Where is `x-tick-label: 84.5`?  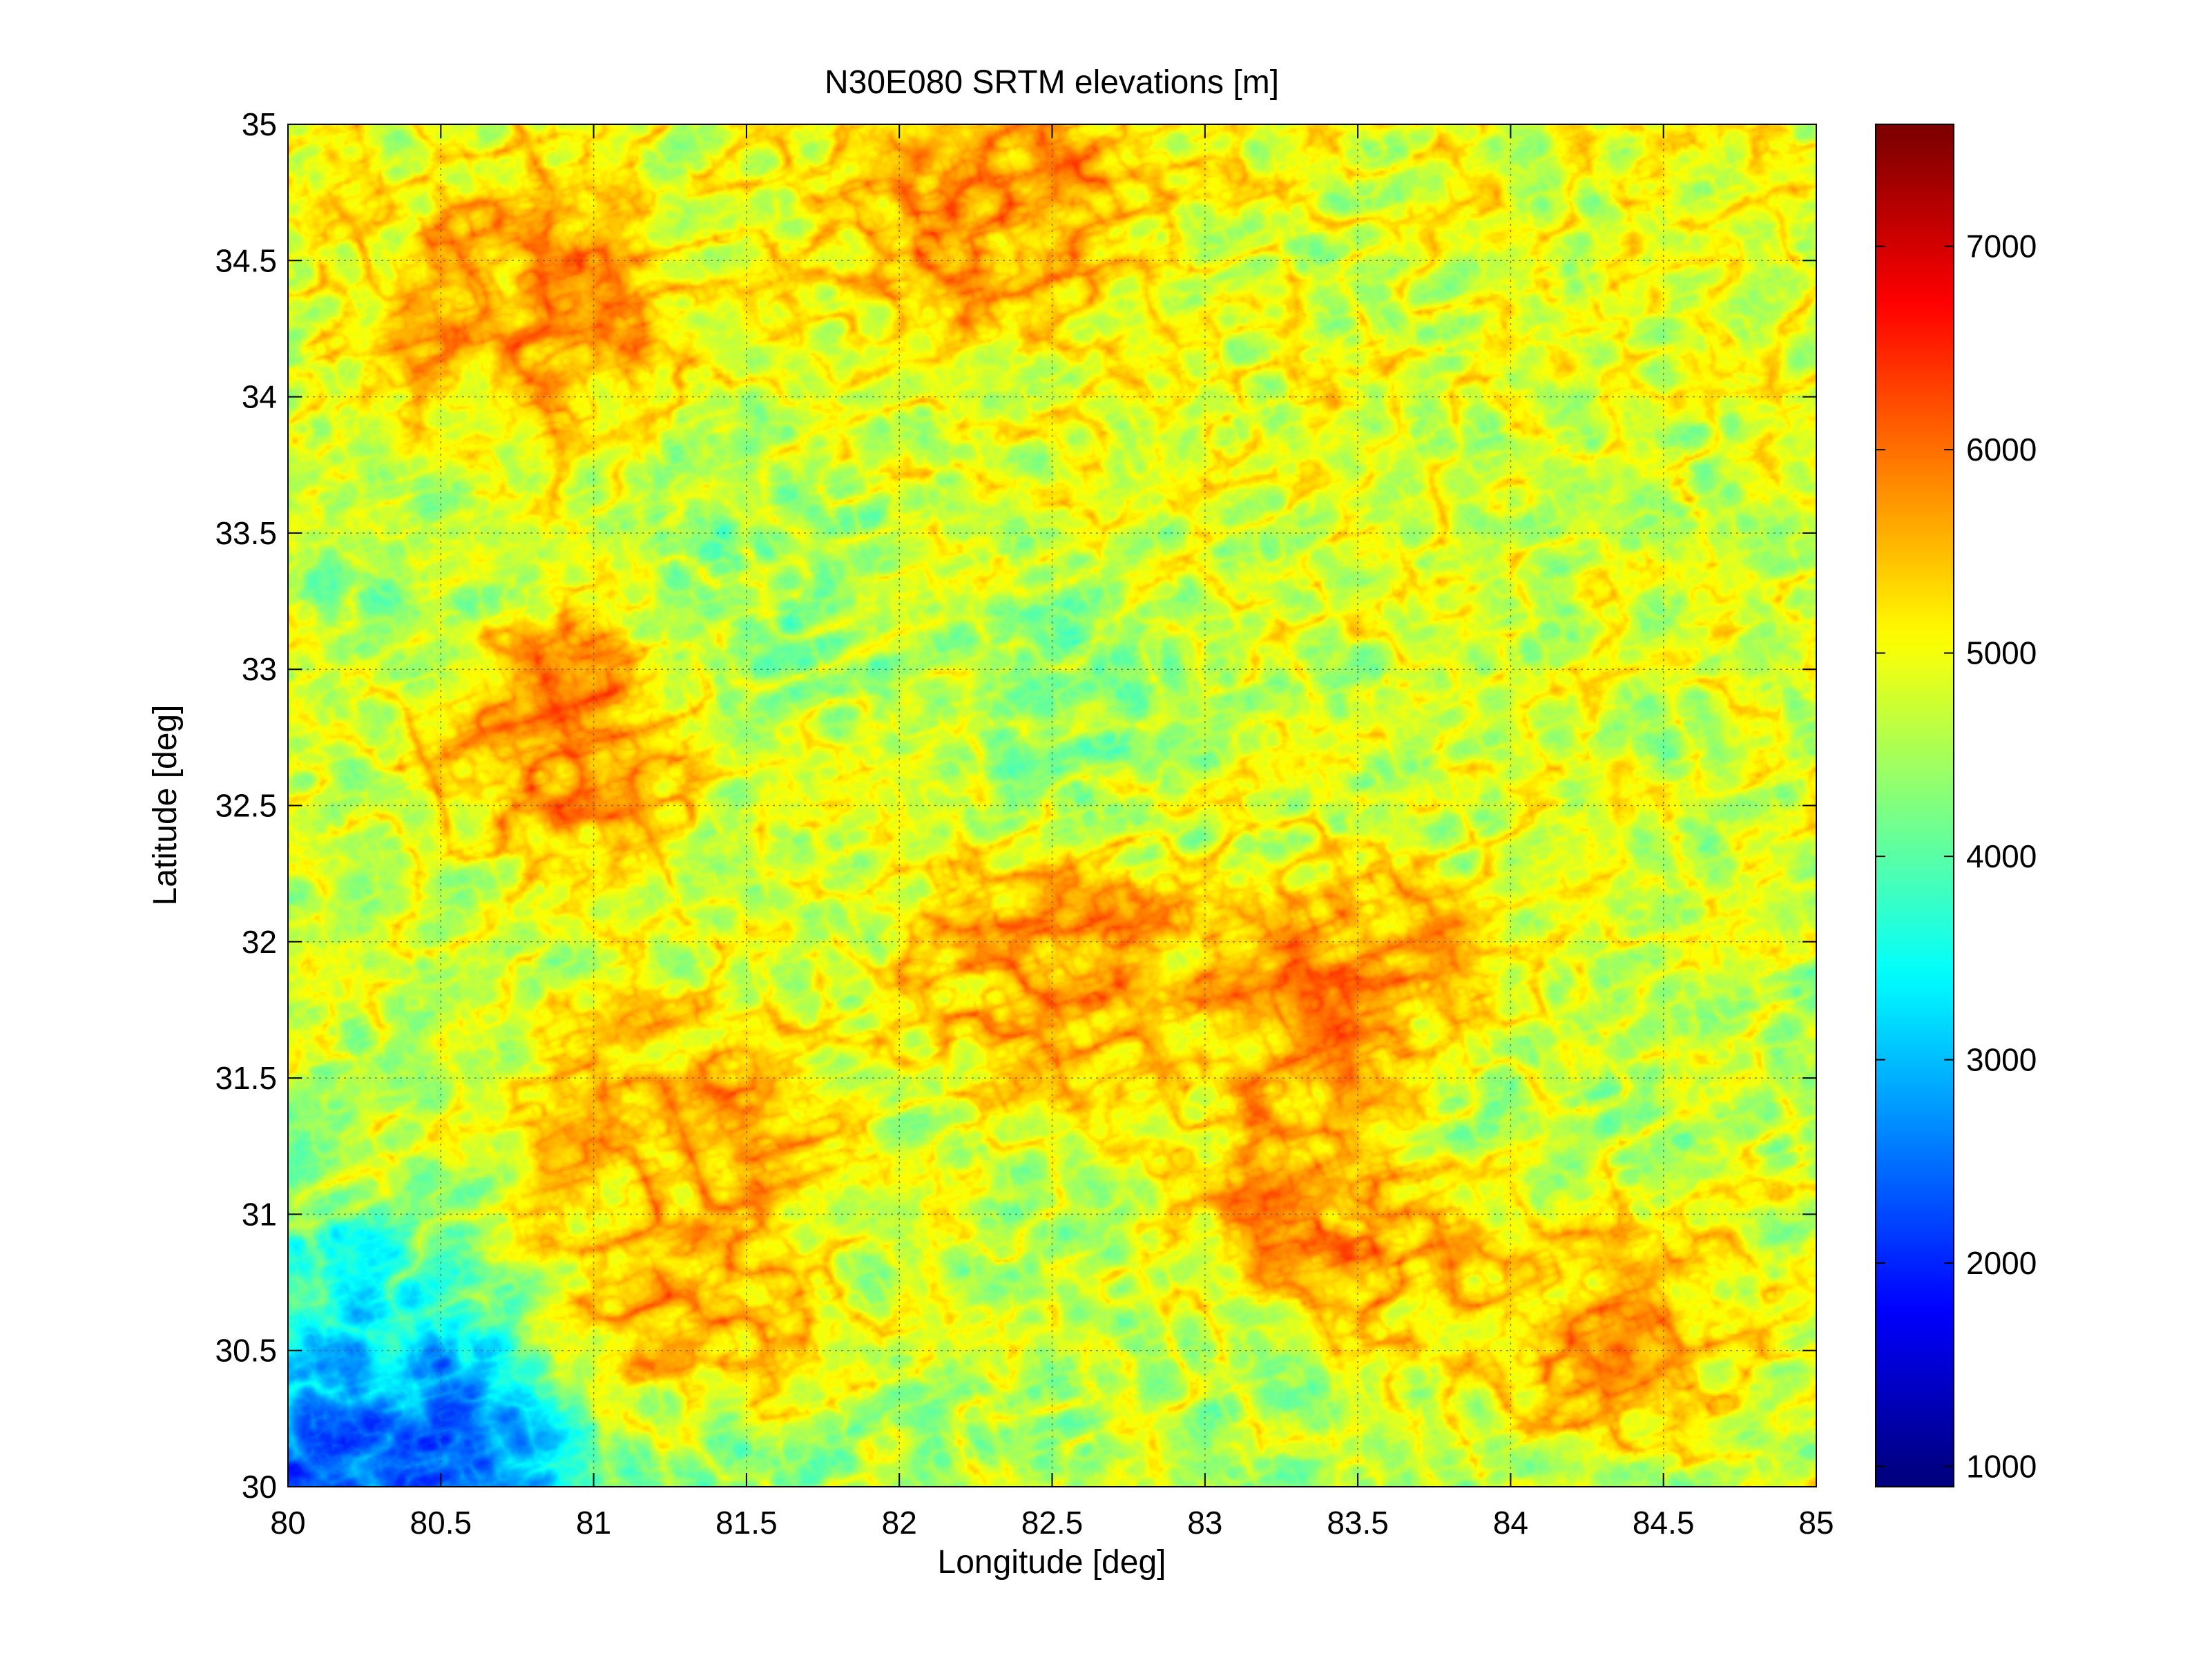
x-tick-label: 84.5 is located at coordinates (1664, 1523).